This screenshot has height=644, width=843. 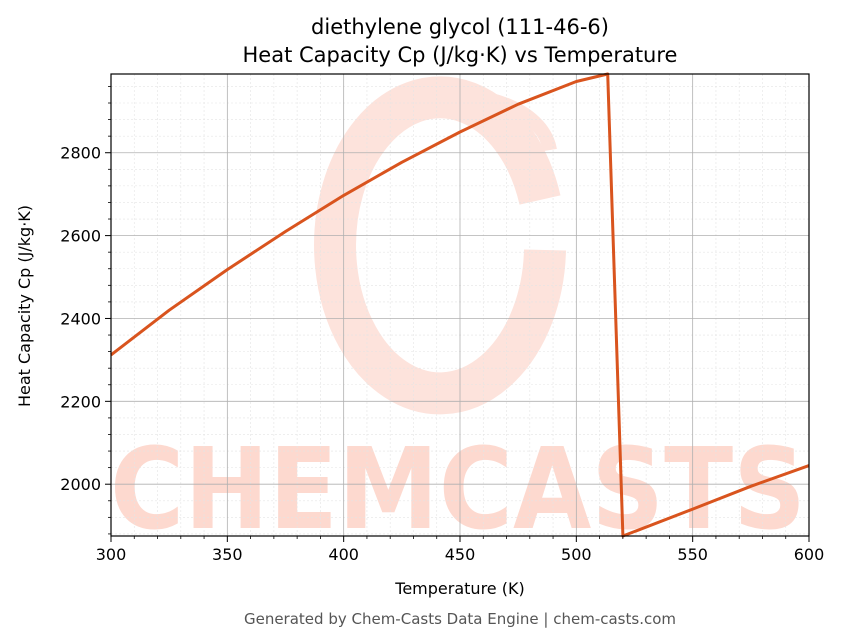 I want to click on x-axis: 300 350 400 450 500 550 600, so click(x=460, y=550).